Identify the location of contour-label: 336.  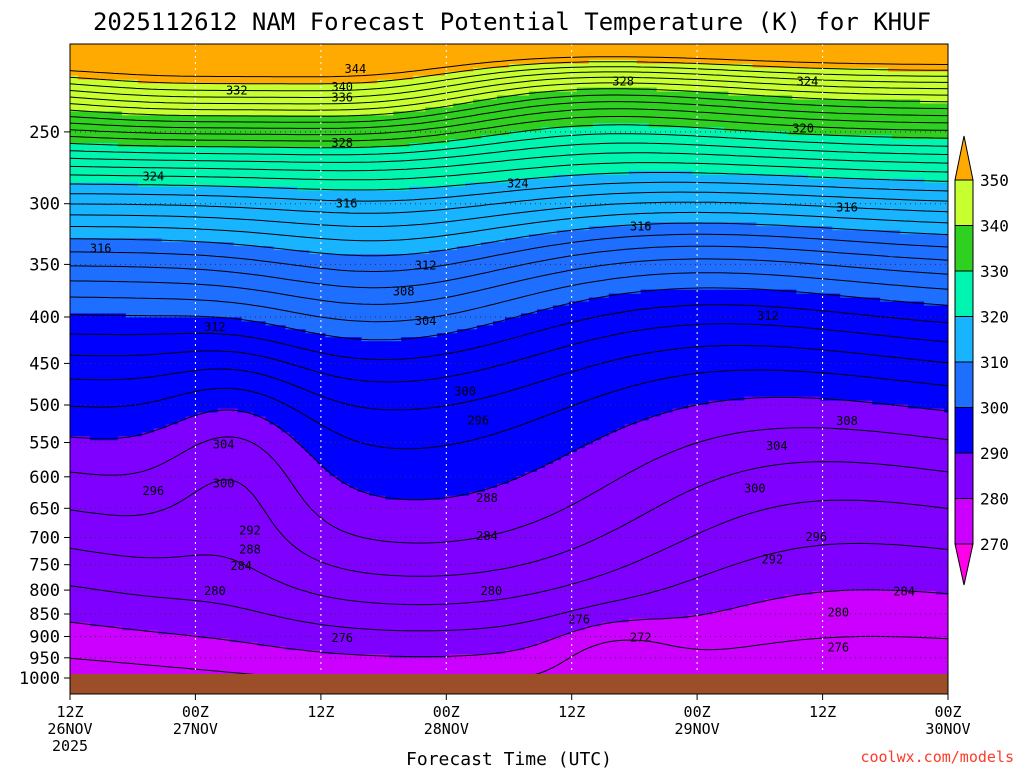
(342, 97).